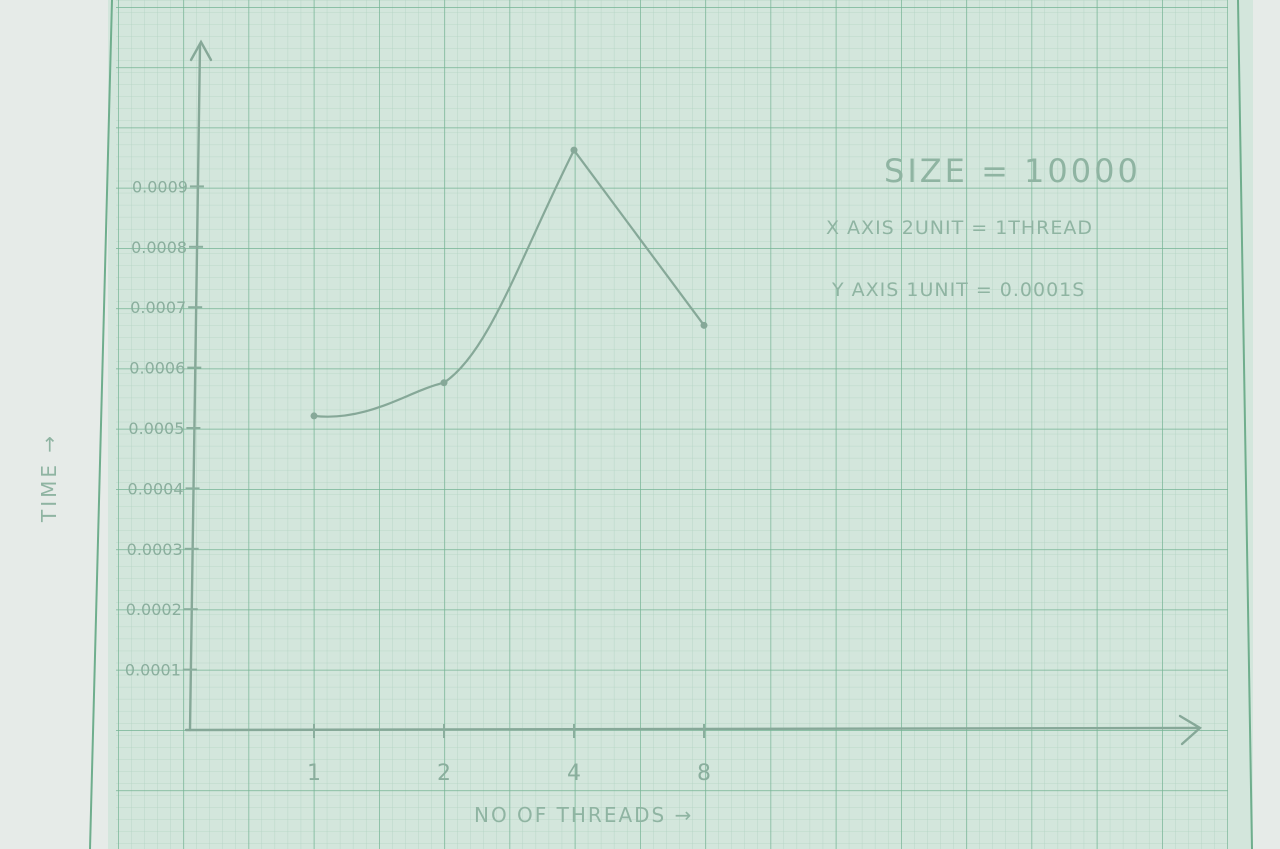 This screenshot has height=849, width=1280. I want to click on y-tick-label: 0.0003, so click(155, 549).